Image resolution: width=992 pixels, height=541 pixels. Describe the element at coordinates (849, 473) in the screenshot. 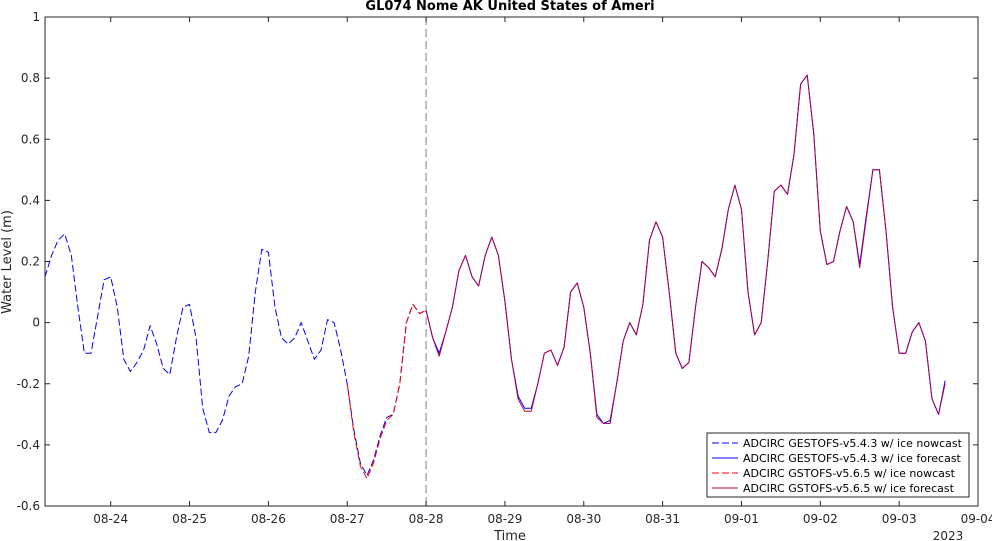

I see `legend-label-3: ADCIRC GSTOFS-v5.6.5 w/ ice nowcast` at that location.